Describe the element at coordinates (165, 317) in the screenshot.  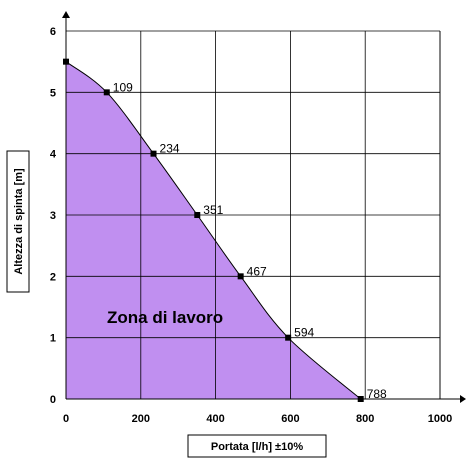
I see `work-zone-label: Zona di lavoro` at that location.